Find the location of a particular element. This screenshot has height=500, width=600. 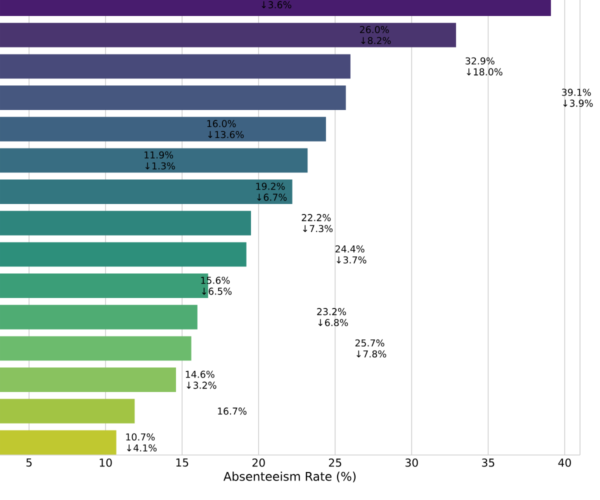

annotation: 25.7% ↓7.8% is located at coordinates (370, 348).